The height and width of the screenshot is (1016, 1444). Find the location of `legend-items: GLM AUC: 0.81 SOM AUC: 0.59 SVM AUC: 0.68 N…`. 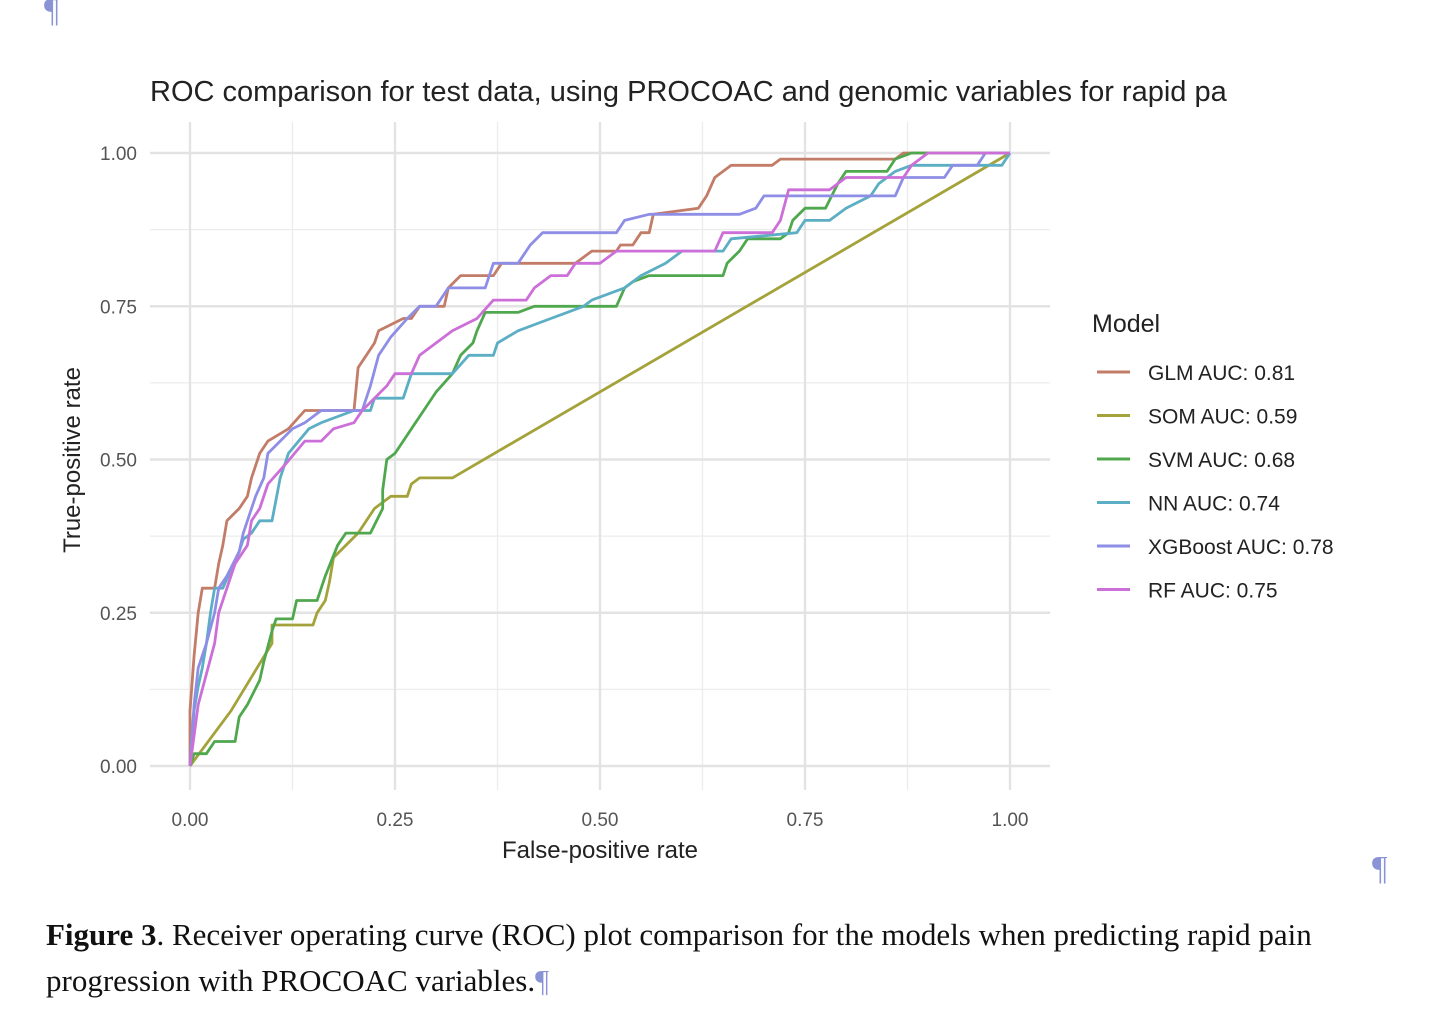

legend-items: GLM AUC: 0.81 SOM AUC: 0.59 SVM AUC: 0.68 N… is located at coordinates (1215, 482).